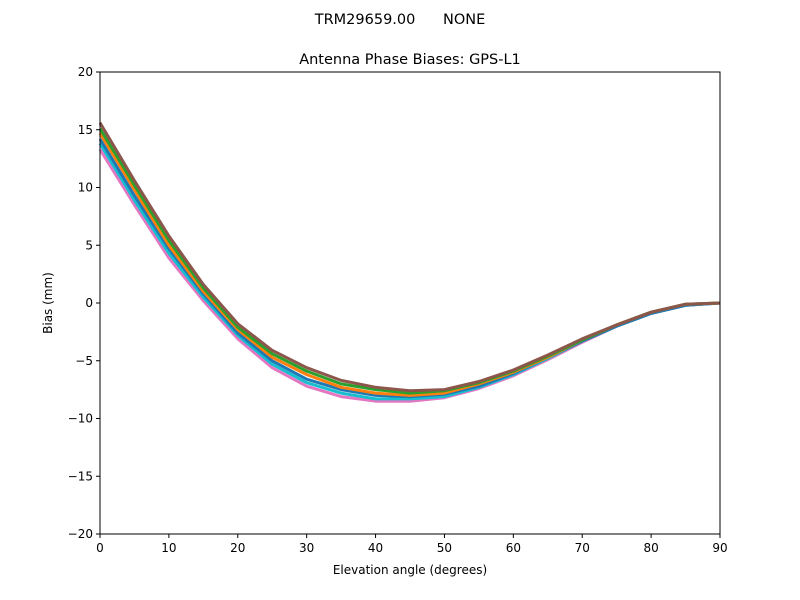  Describe the element at coordinates (444, 548) in the screenshot. I see `x-tick-label: 50` at that location.